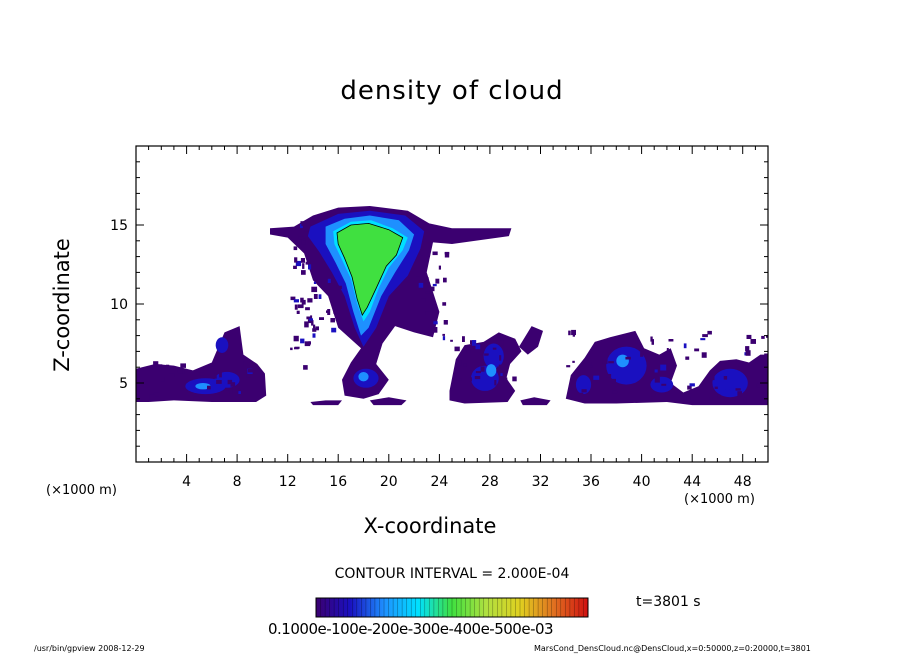 Image resolution: width=904 pixels, height=654 pixels. Describe the element at coordinates (123, 384) in the screenshot. I see `y-tick-label: 5` at that location.